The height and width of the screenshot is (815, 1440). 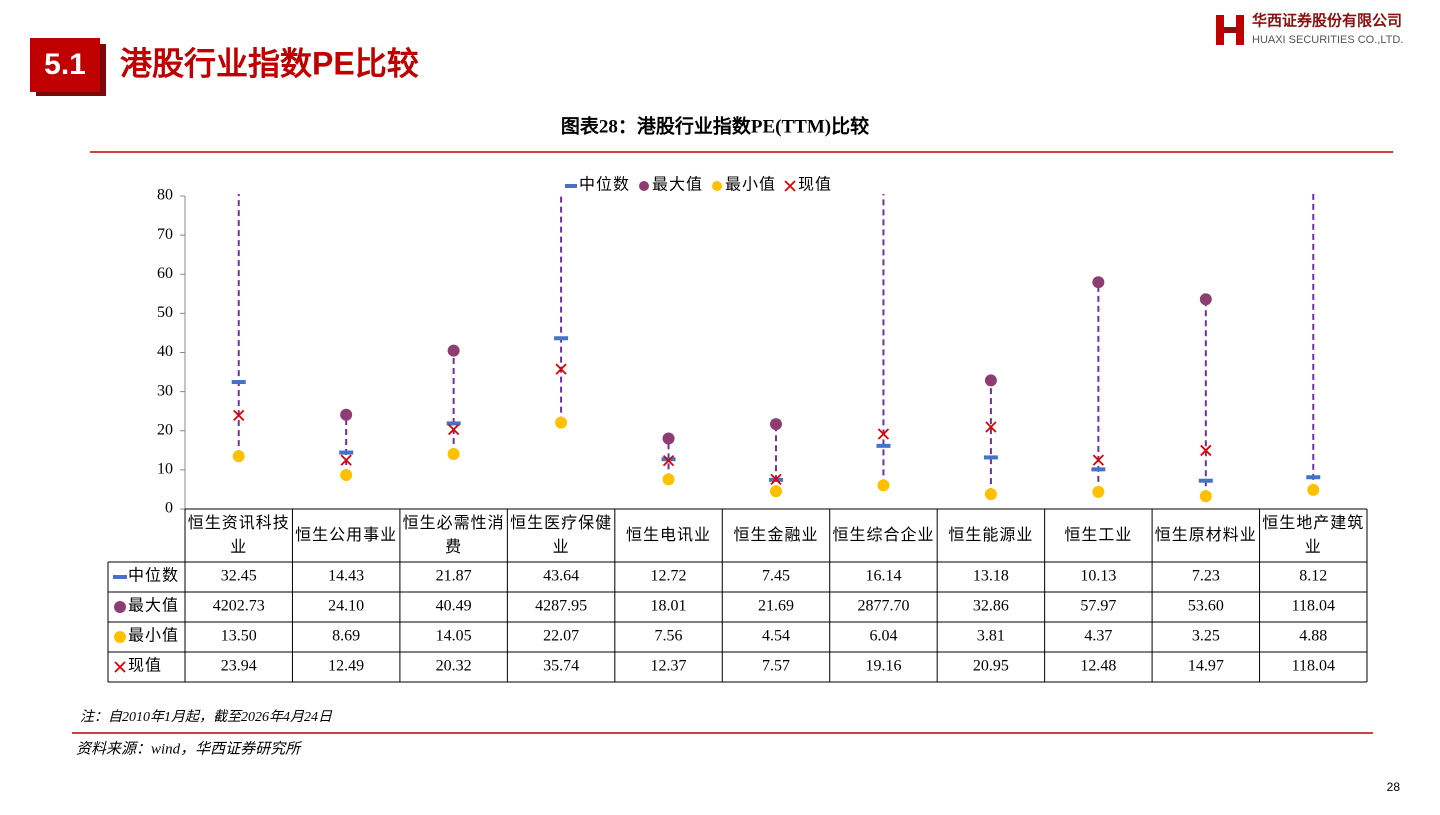 I want to click on x-tick-label: 恒生金融业, so click(x=776, y=535).